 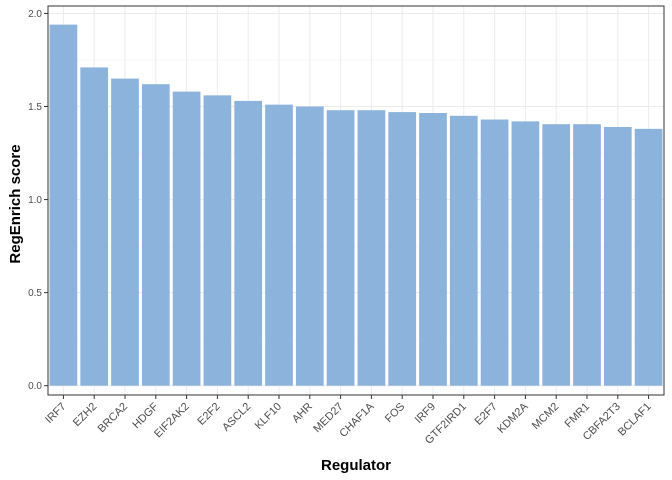 What do you see at coordinates (556, 255) in the screenshot?
I see `bar-mcm2` at bounding box center [556, 255].